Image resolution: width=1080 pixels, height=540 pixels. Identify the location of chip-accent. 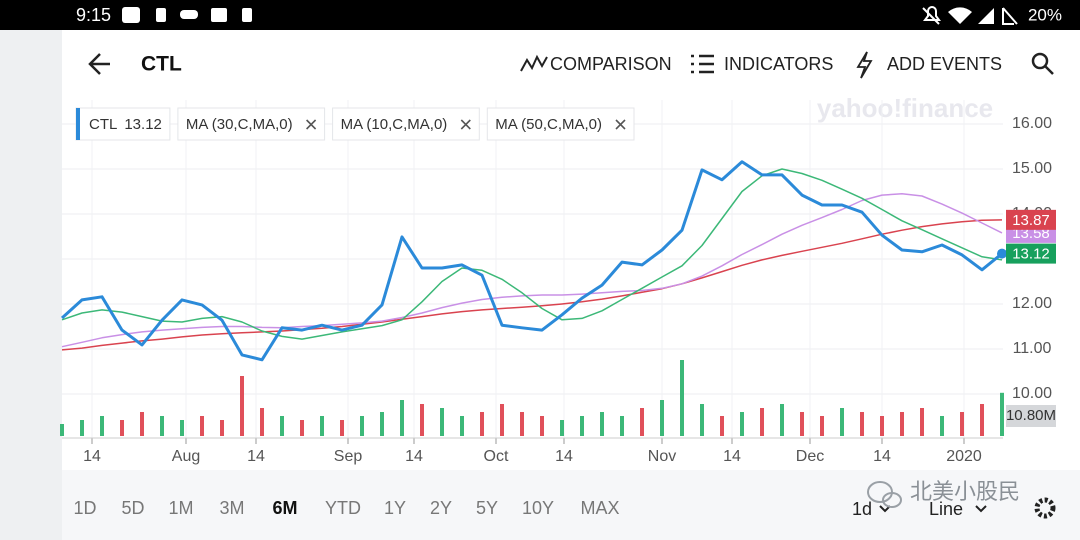
(78, 124).